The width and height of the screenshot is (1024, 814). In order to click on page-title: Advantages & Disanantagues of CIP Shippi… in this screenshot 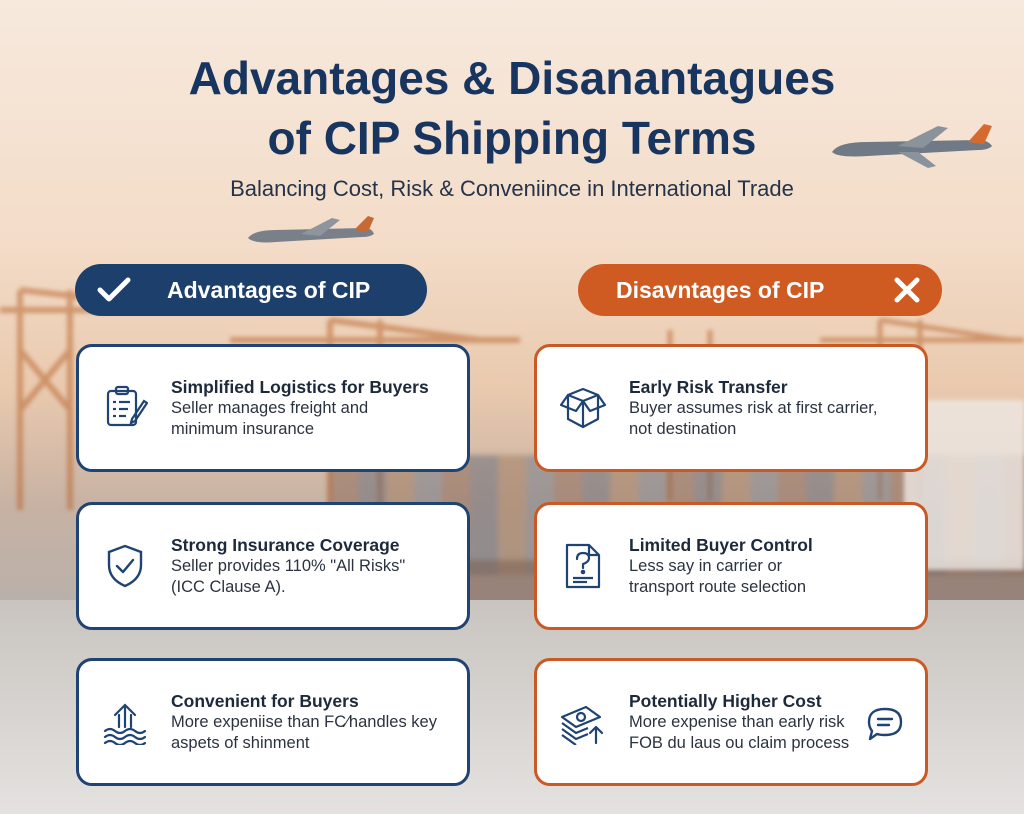, I will do `click(512, 108)`.